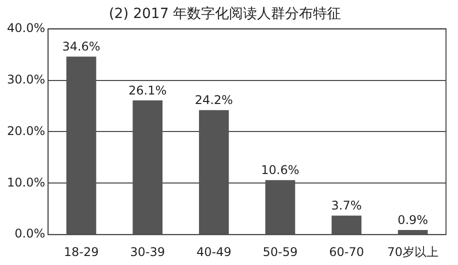  Describe the element at coordinates (26, 182) in the screenshot. I see `y-tick-label: 10.0%` at that location.